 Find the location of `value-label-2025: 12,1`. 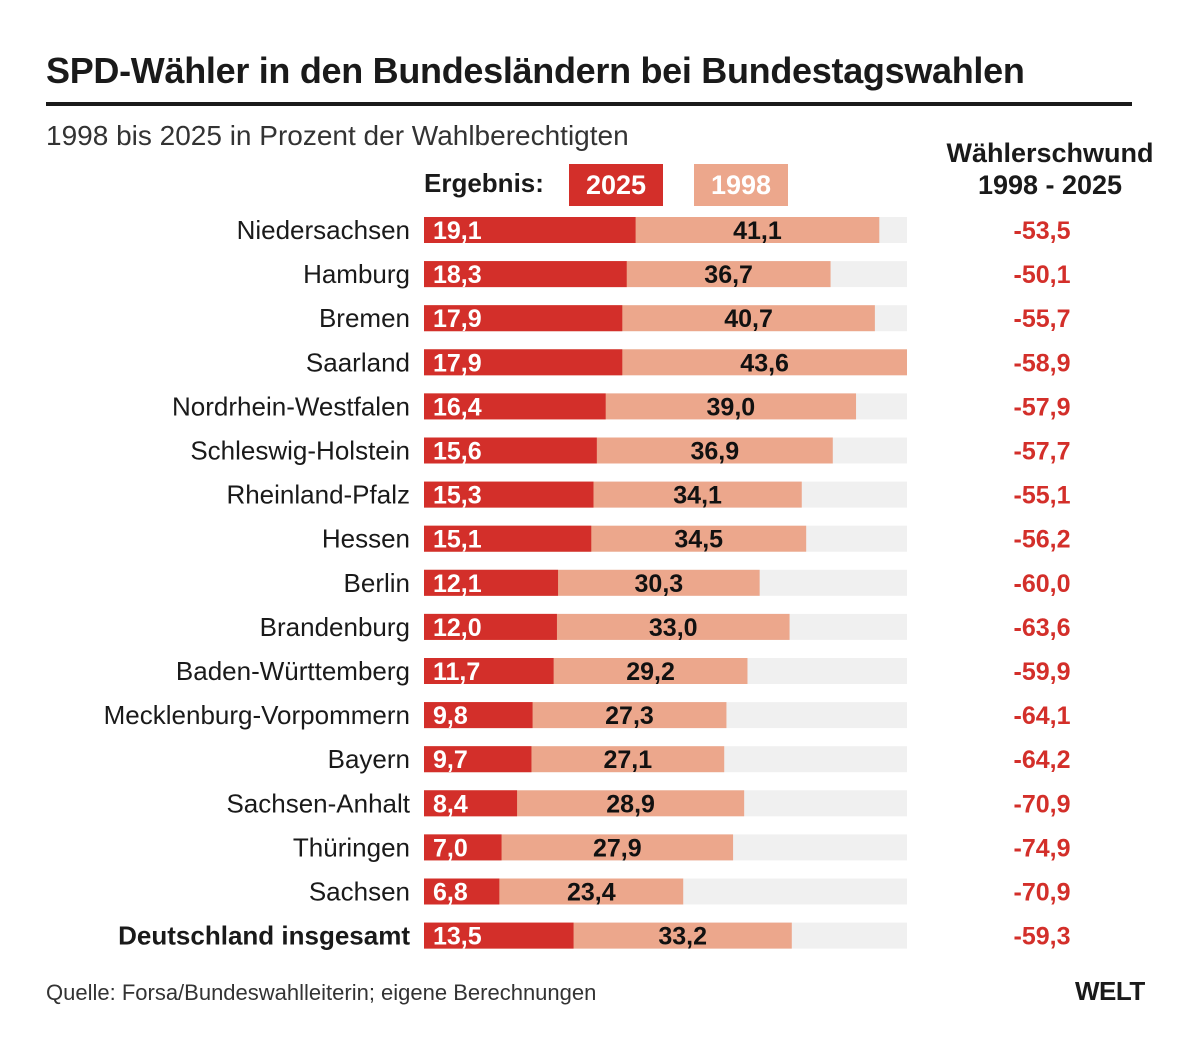

value-label-2025: 12,1 is located at coordinates (457, 584).